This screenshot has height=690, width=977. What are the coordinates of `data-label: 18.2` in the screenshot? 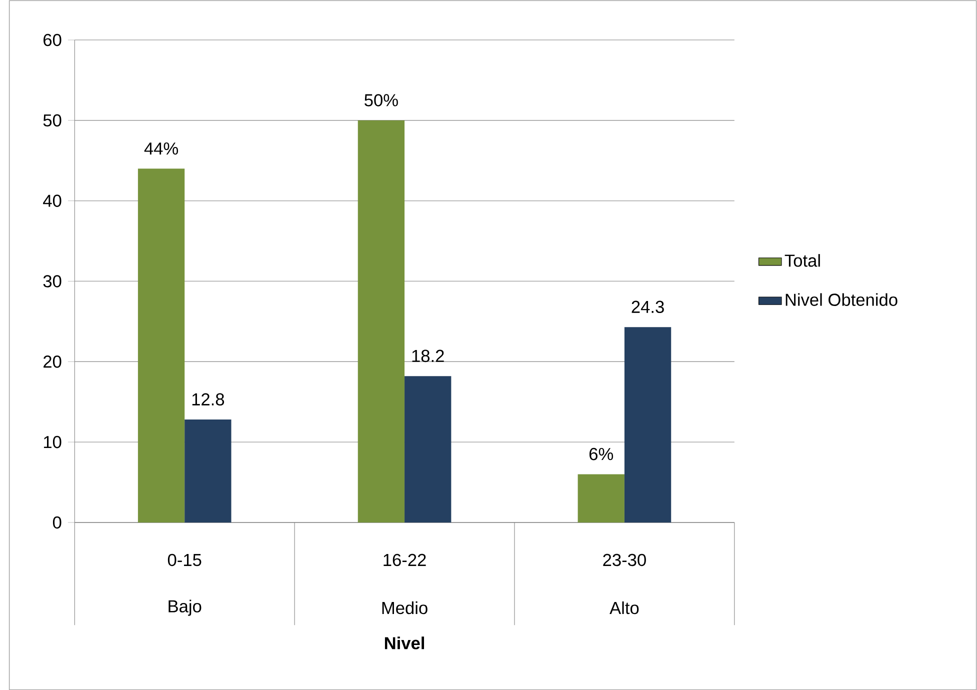 It's located at (428, 356).